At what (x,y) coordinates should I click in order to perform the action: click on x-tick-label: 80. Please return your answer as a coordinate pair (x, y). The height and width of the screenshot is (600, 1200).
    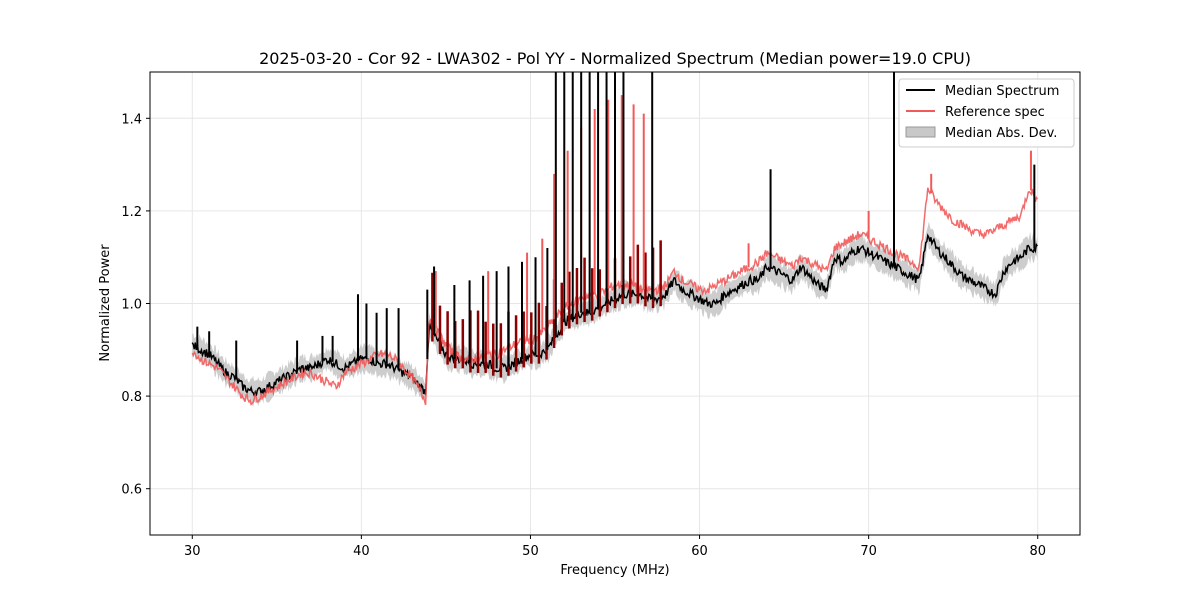
    Looking at the image, I should click on (1037, 551).